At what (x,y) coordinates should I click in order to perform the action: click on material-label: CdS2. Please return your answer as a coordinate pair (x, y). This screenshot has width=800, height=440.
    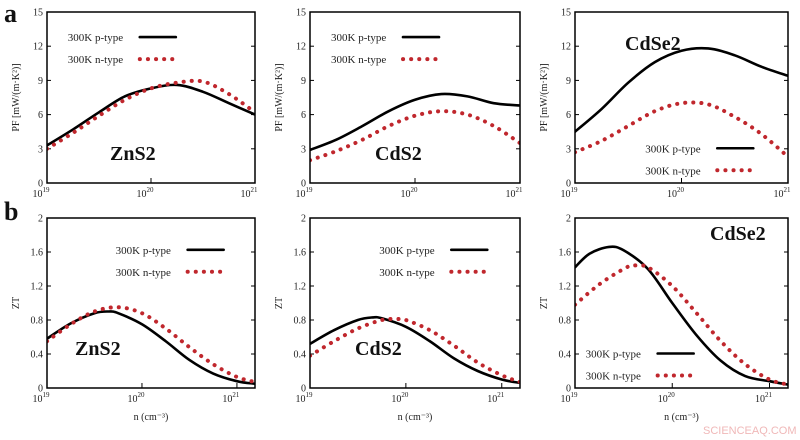
    Looking at the image, I should click on (378, 349).